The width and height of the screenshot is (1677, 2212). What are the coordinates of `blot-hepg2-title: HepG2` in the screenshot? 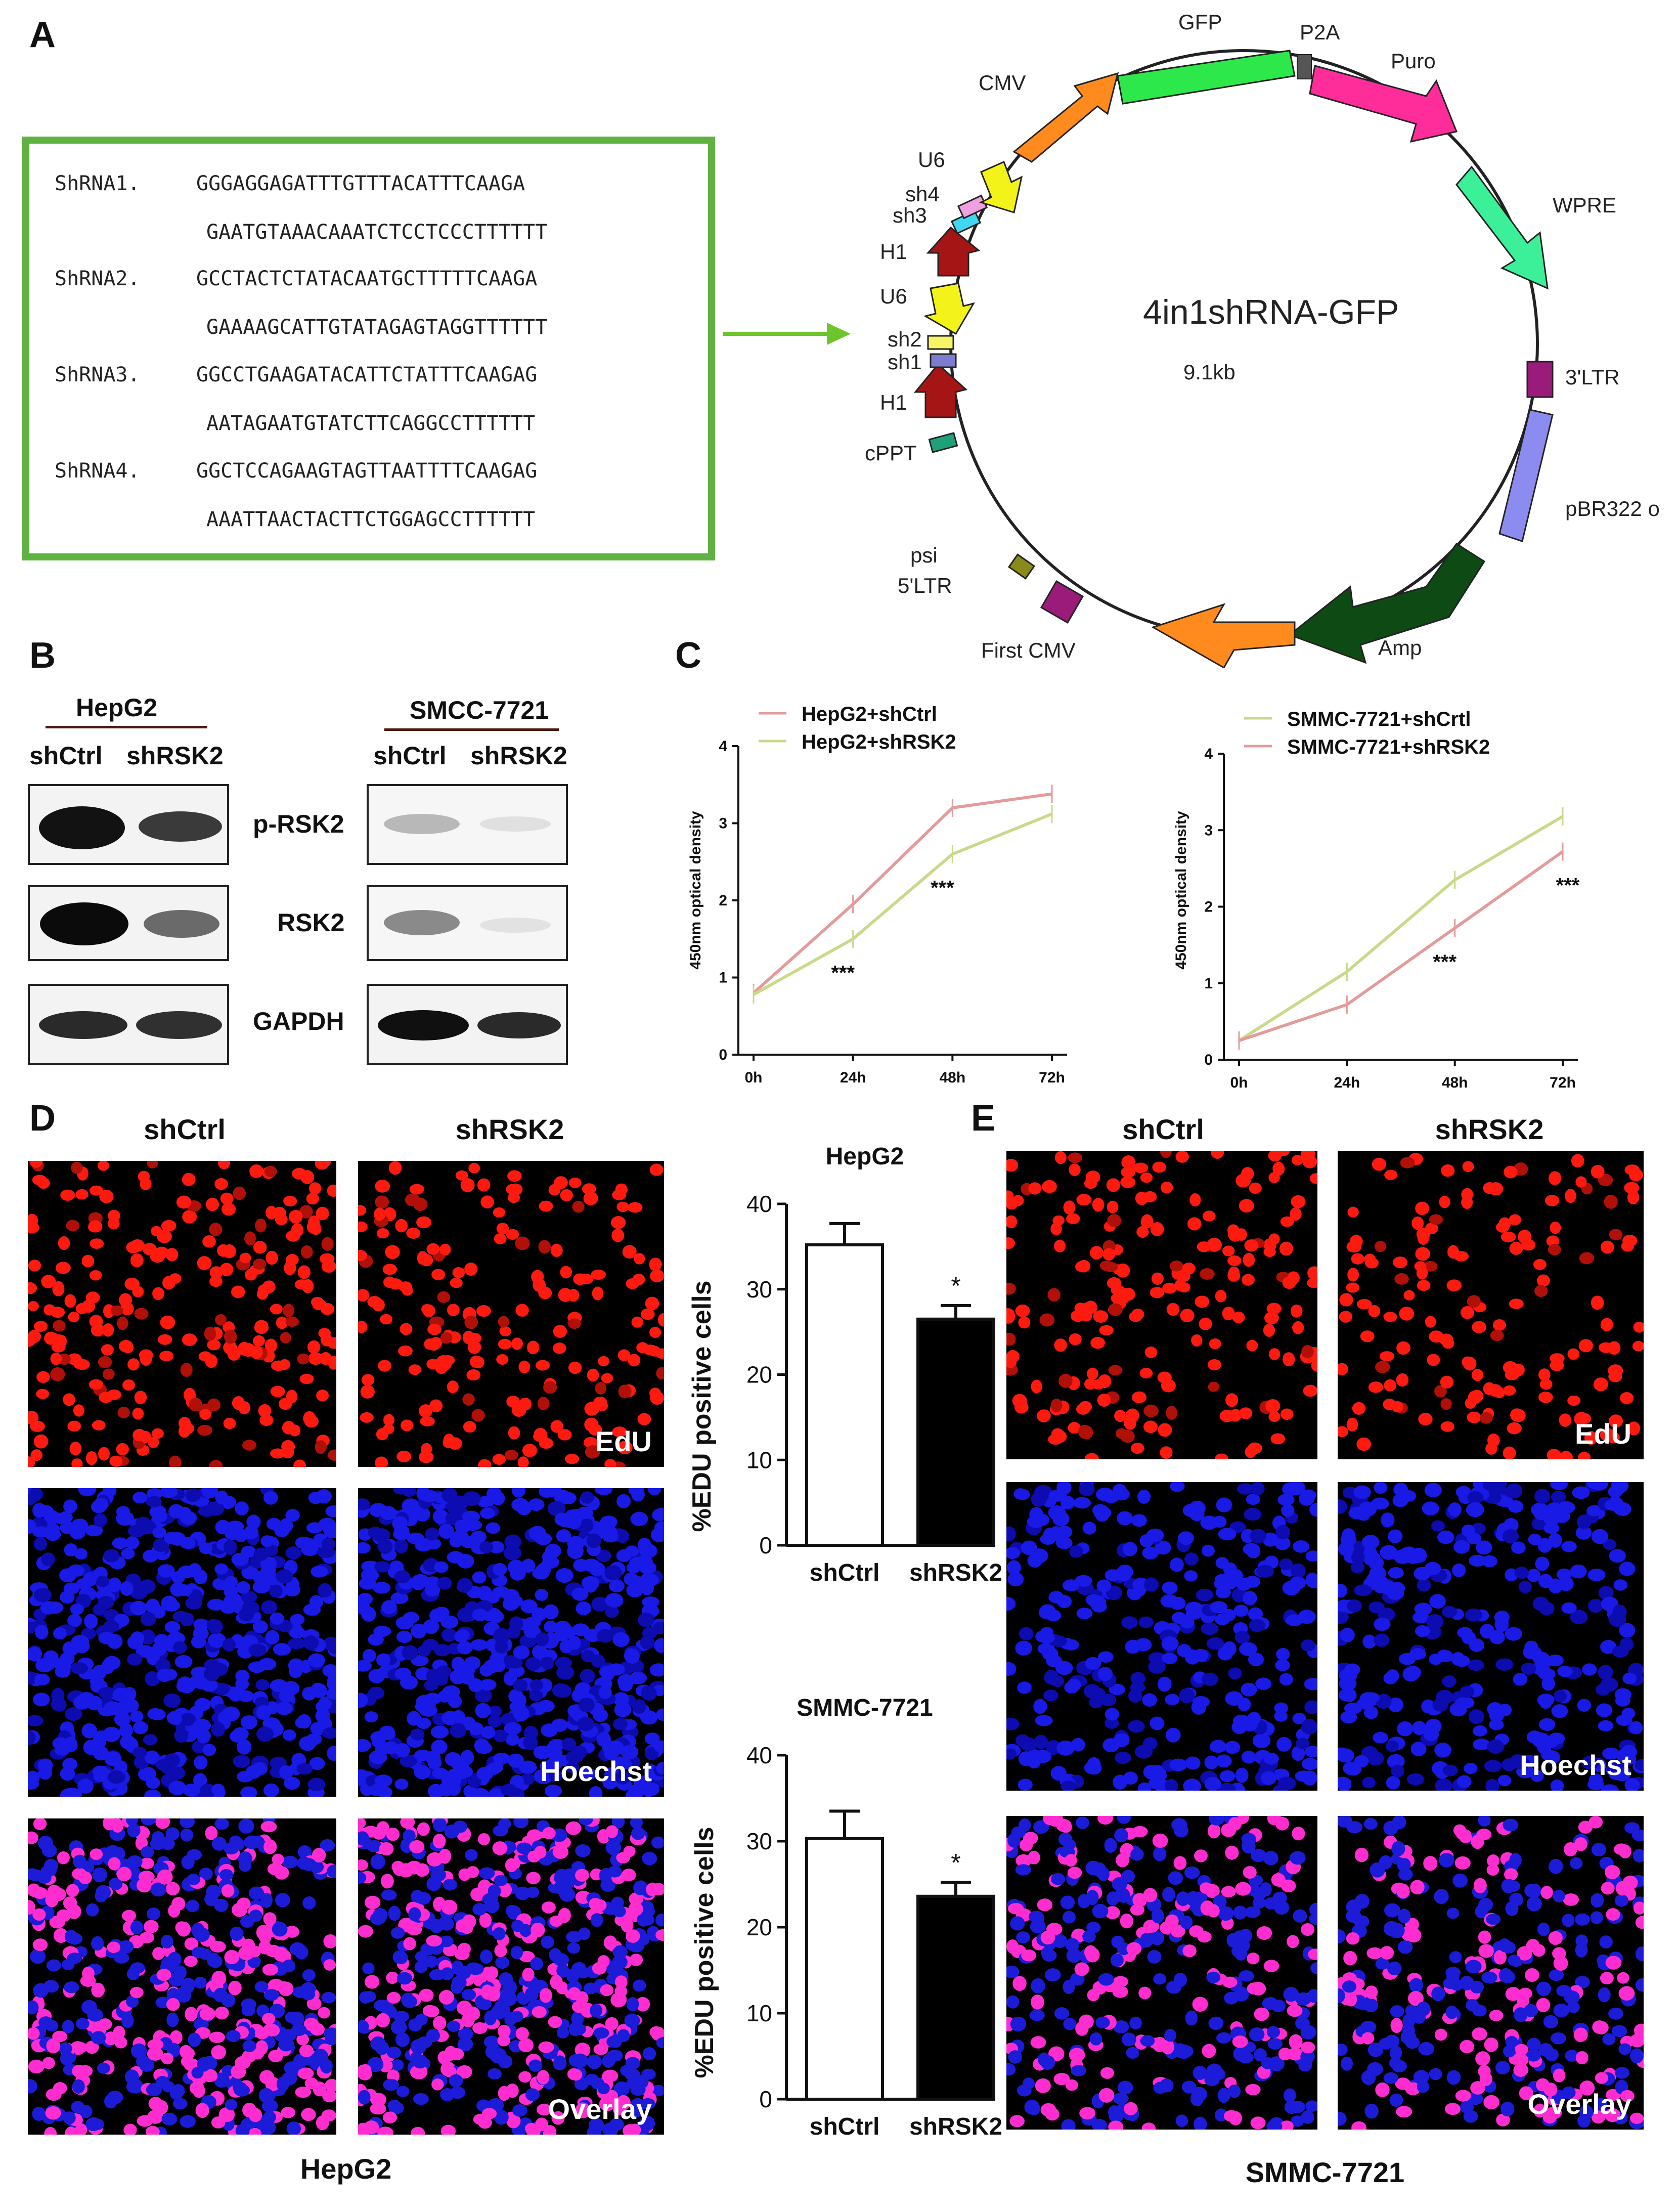 It's located at (117, 707).